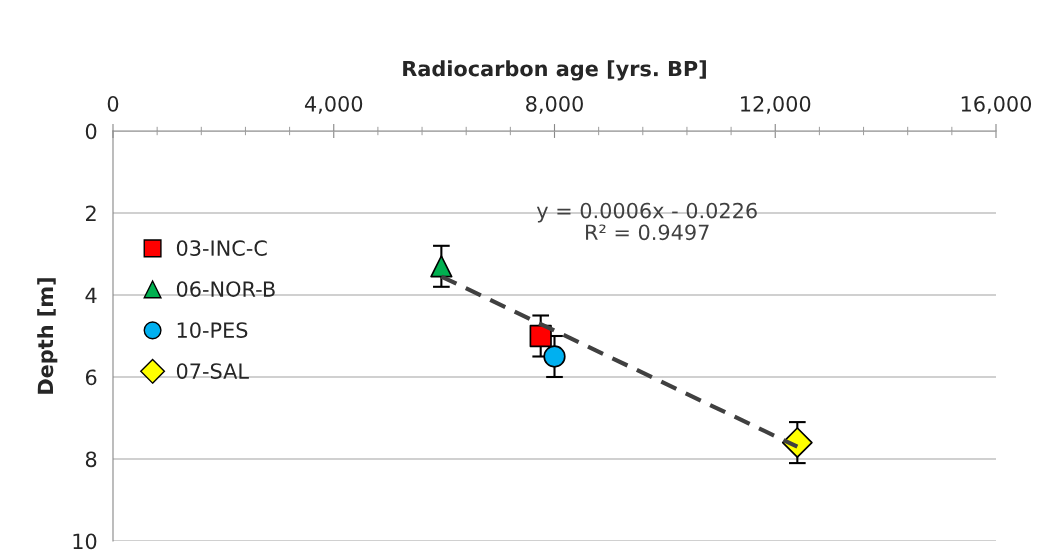 The height and width of the screenshot is (551, 1044). Describe the element at coordinates (554, 70) in the screenshot. I see `x-axis-title: Radiocarbon age [yrs. BP]` at that location.